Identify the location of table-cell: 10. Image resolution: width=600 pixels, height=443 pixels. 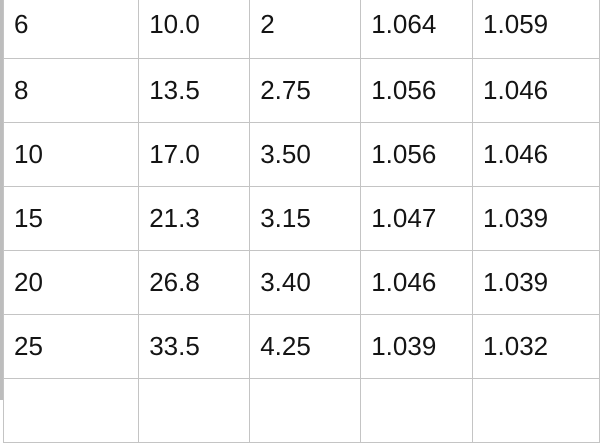
(71, 154).